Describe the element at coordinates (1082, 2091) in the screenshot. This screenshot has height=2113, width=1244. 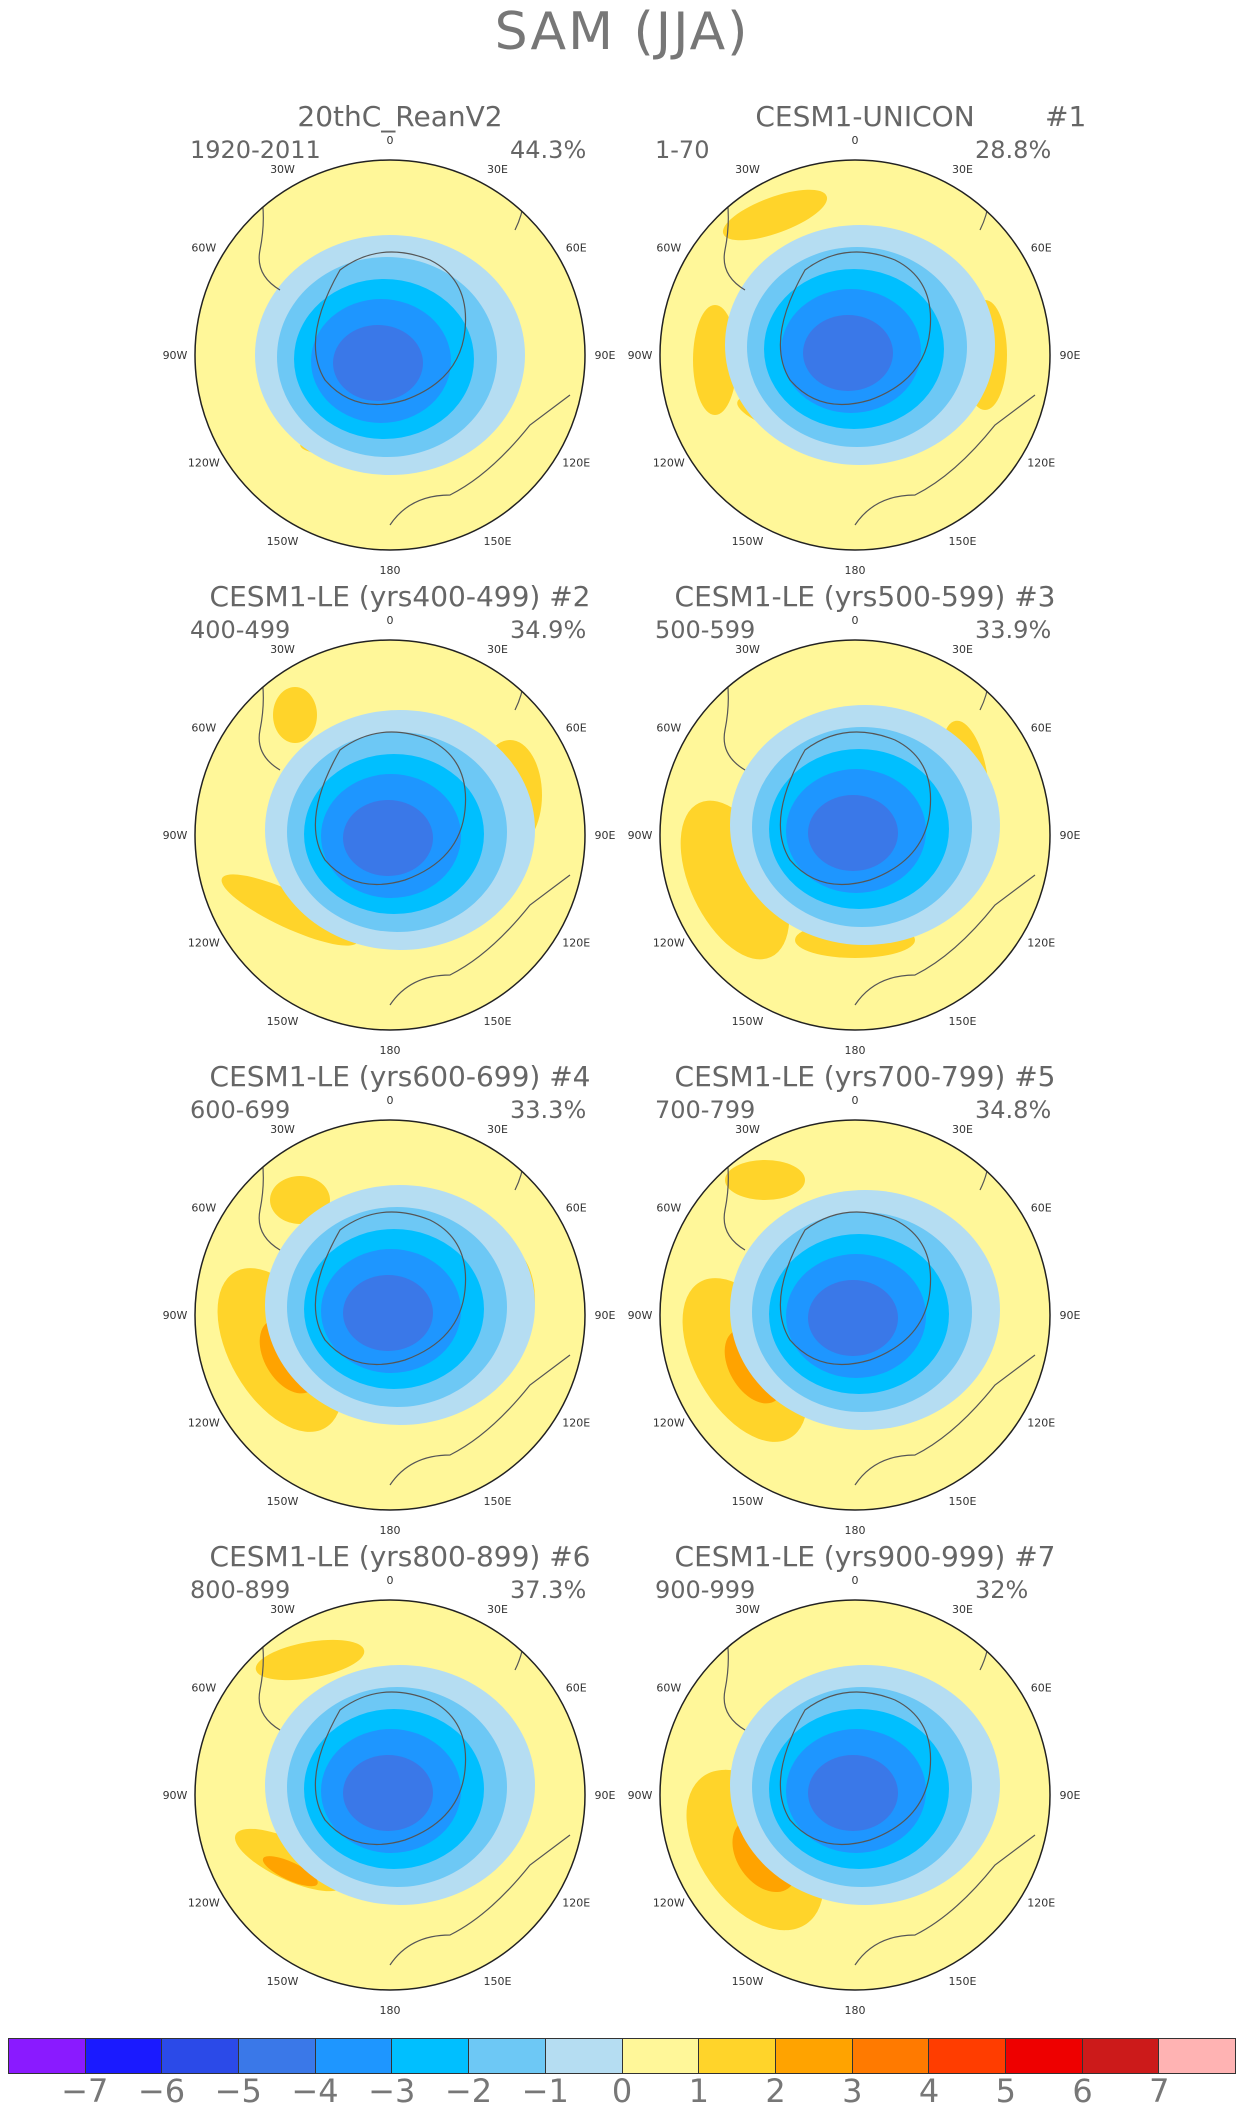
I see `colorbar-tick-label: 6` at that location.